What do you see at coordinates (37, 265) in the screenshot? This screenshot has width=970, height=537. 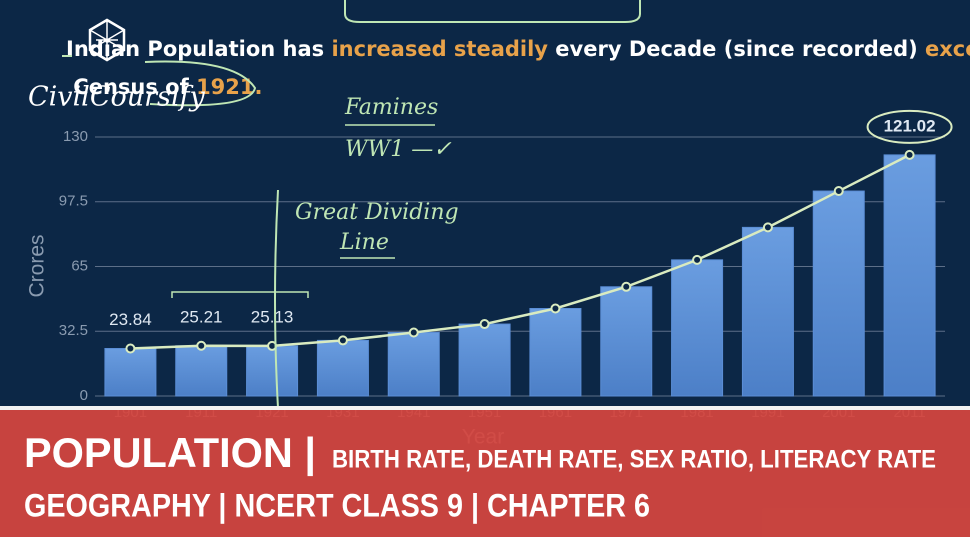 I see `y-axis-title: Crores` at bounding box center [37, 265].